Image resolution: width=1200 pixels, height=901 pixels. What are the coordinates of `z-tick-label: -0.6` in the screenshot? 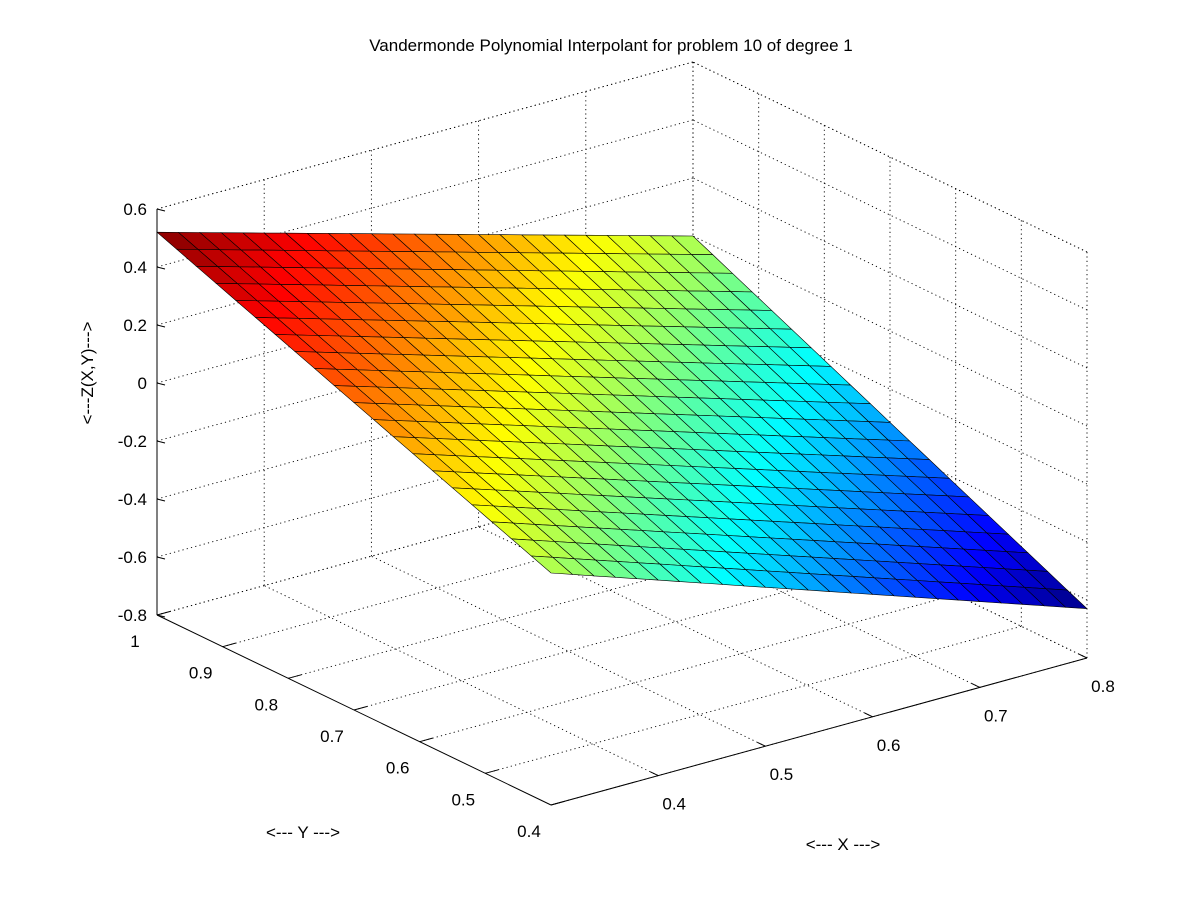 It's located at (132, 557).